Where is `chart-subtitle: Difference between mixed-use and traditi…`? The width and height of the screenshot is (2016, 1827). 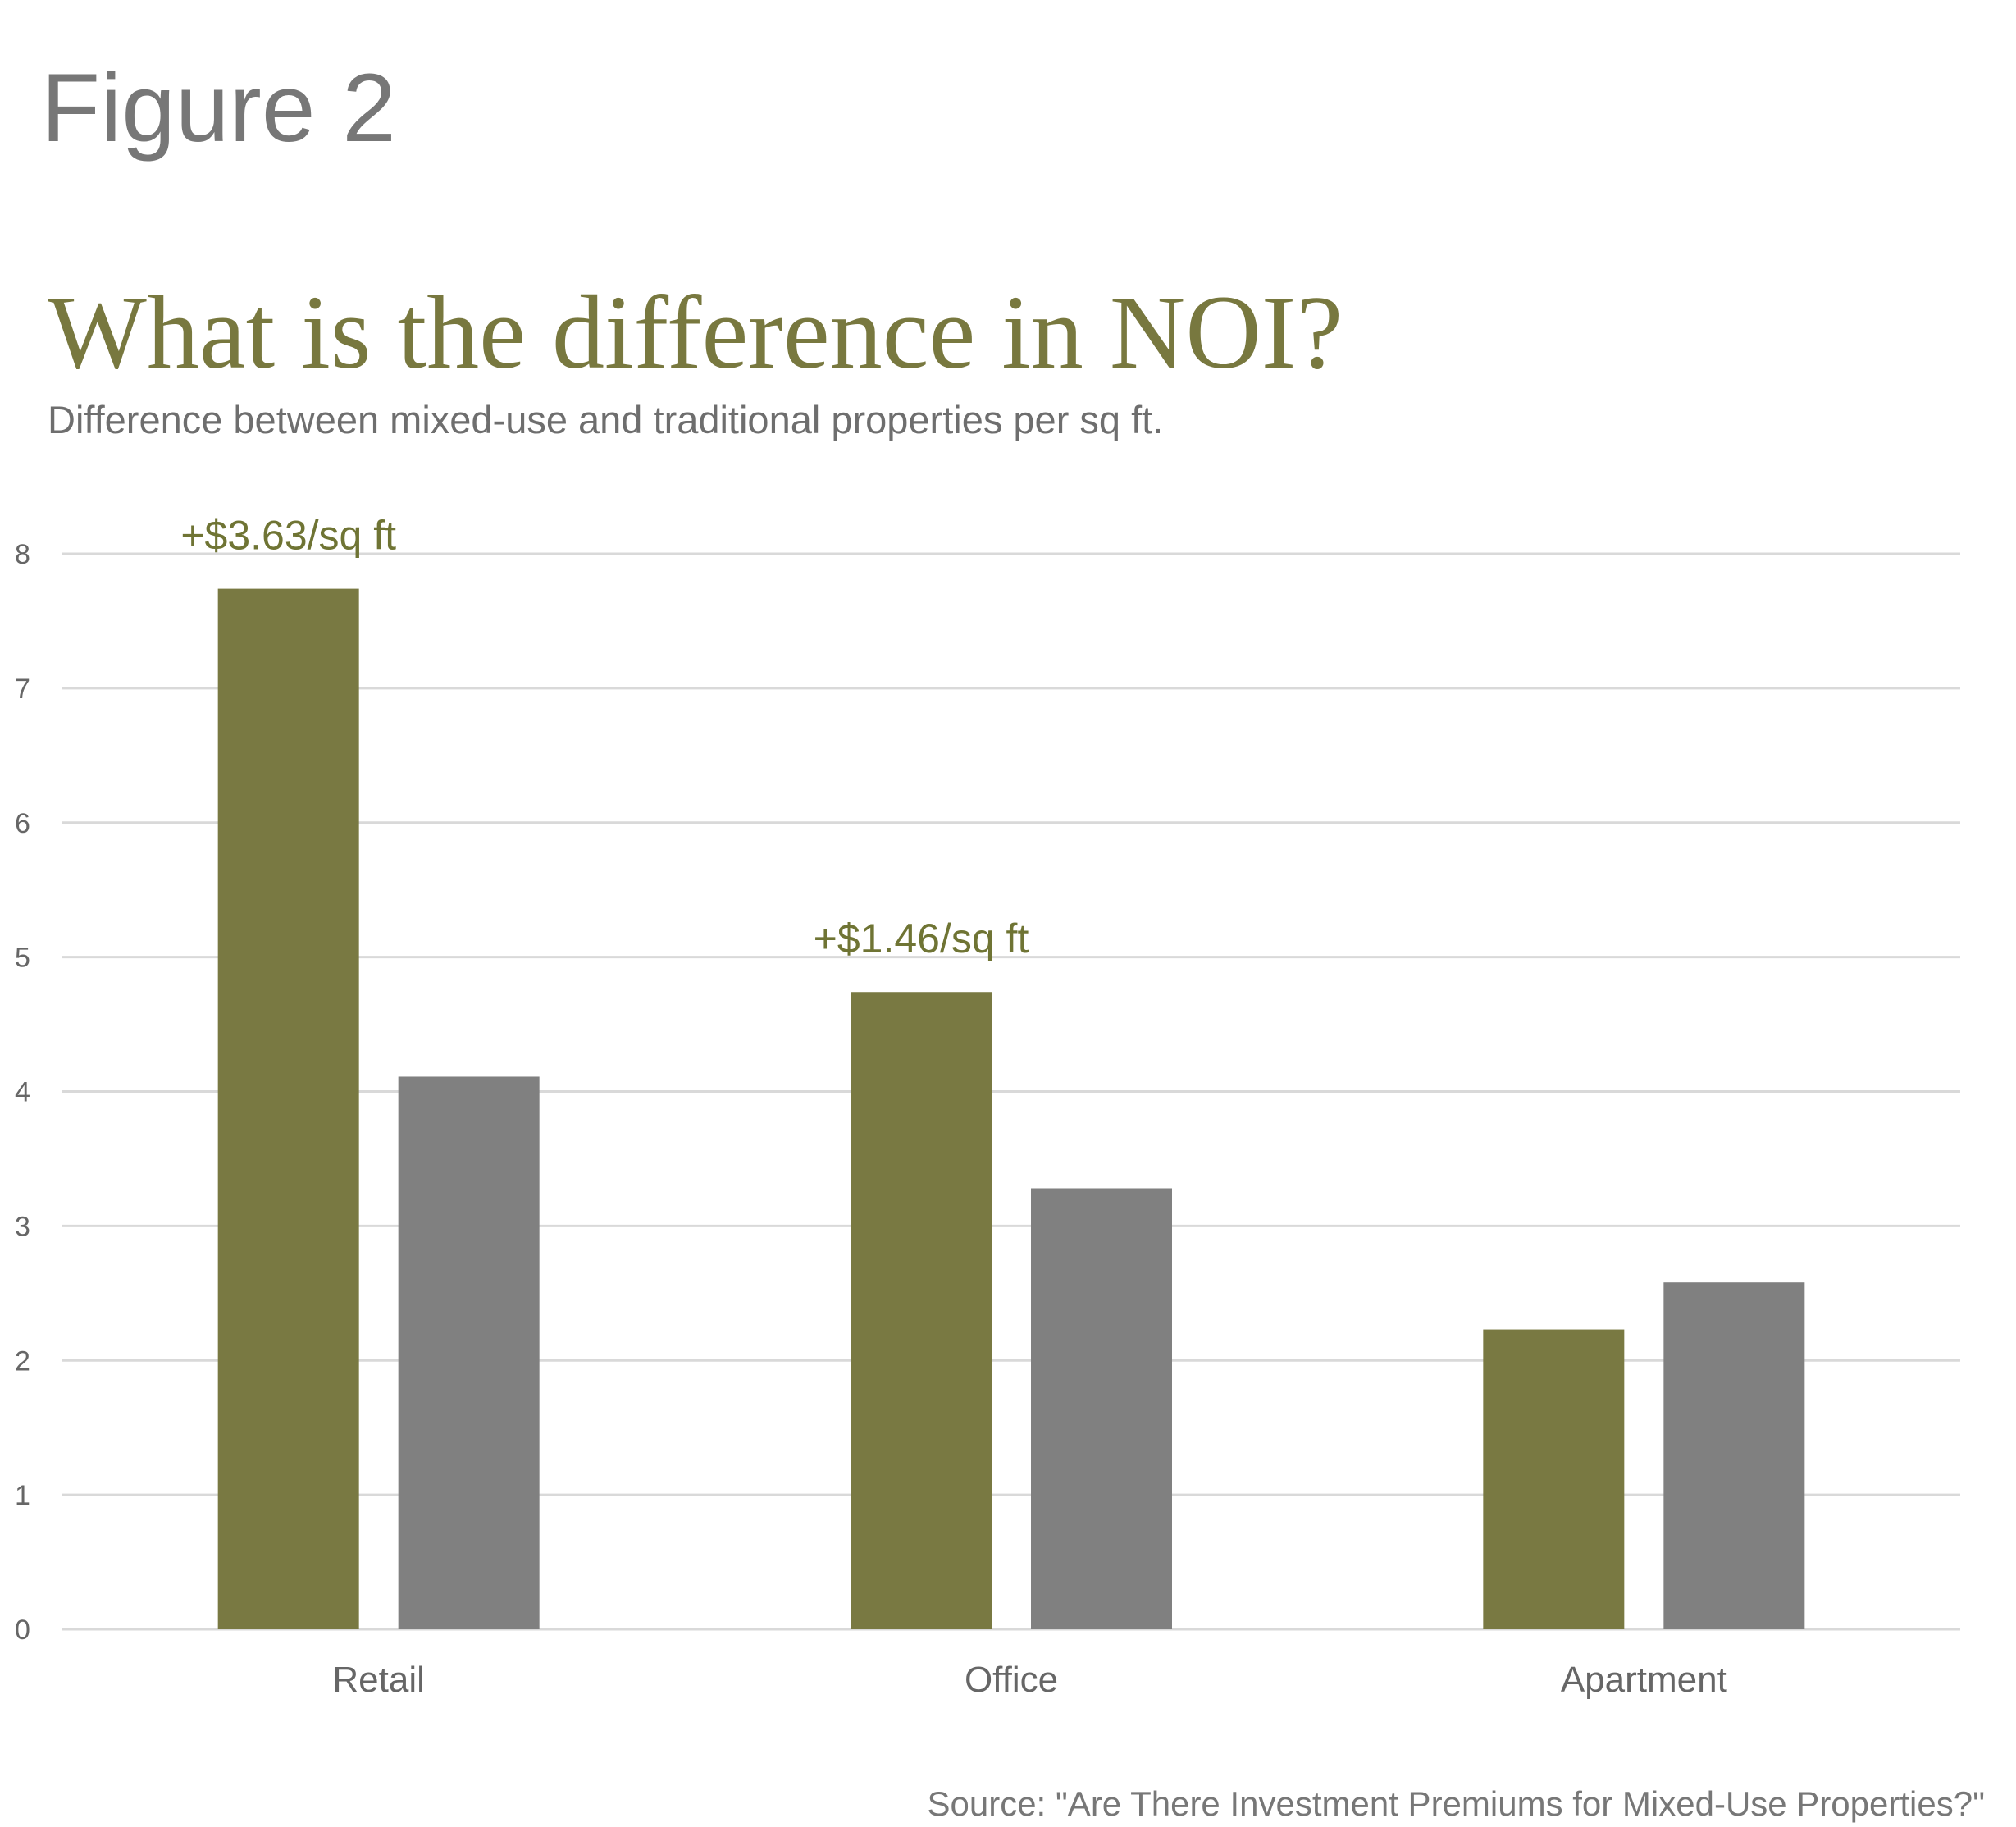 chart-subtitle: Difference between mixed-use and traditi… is located at coordinates (605, 420).